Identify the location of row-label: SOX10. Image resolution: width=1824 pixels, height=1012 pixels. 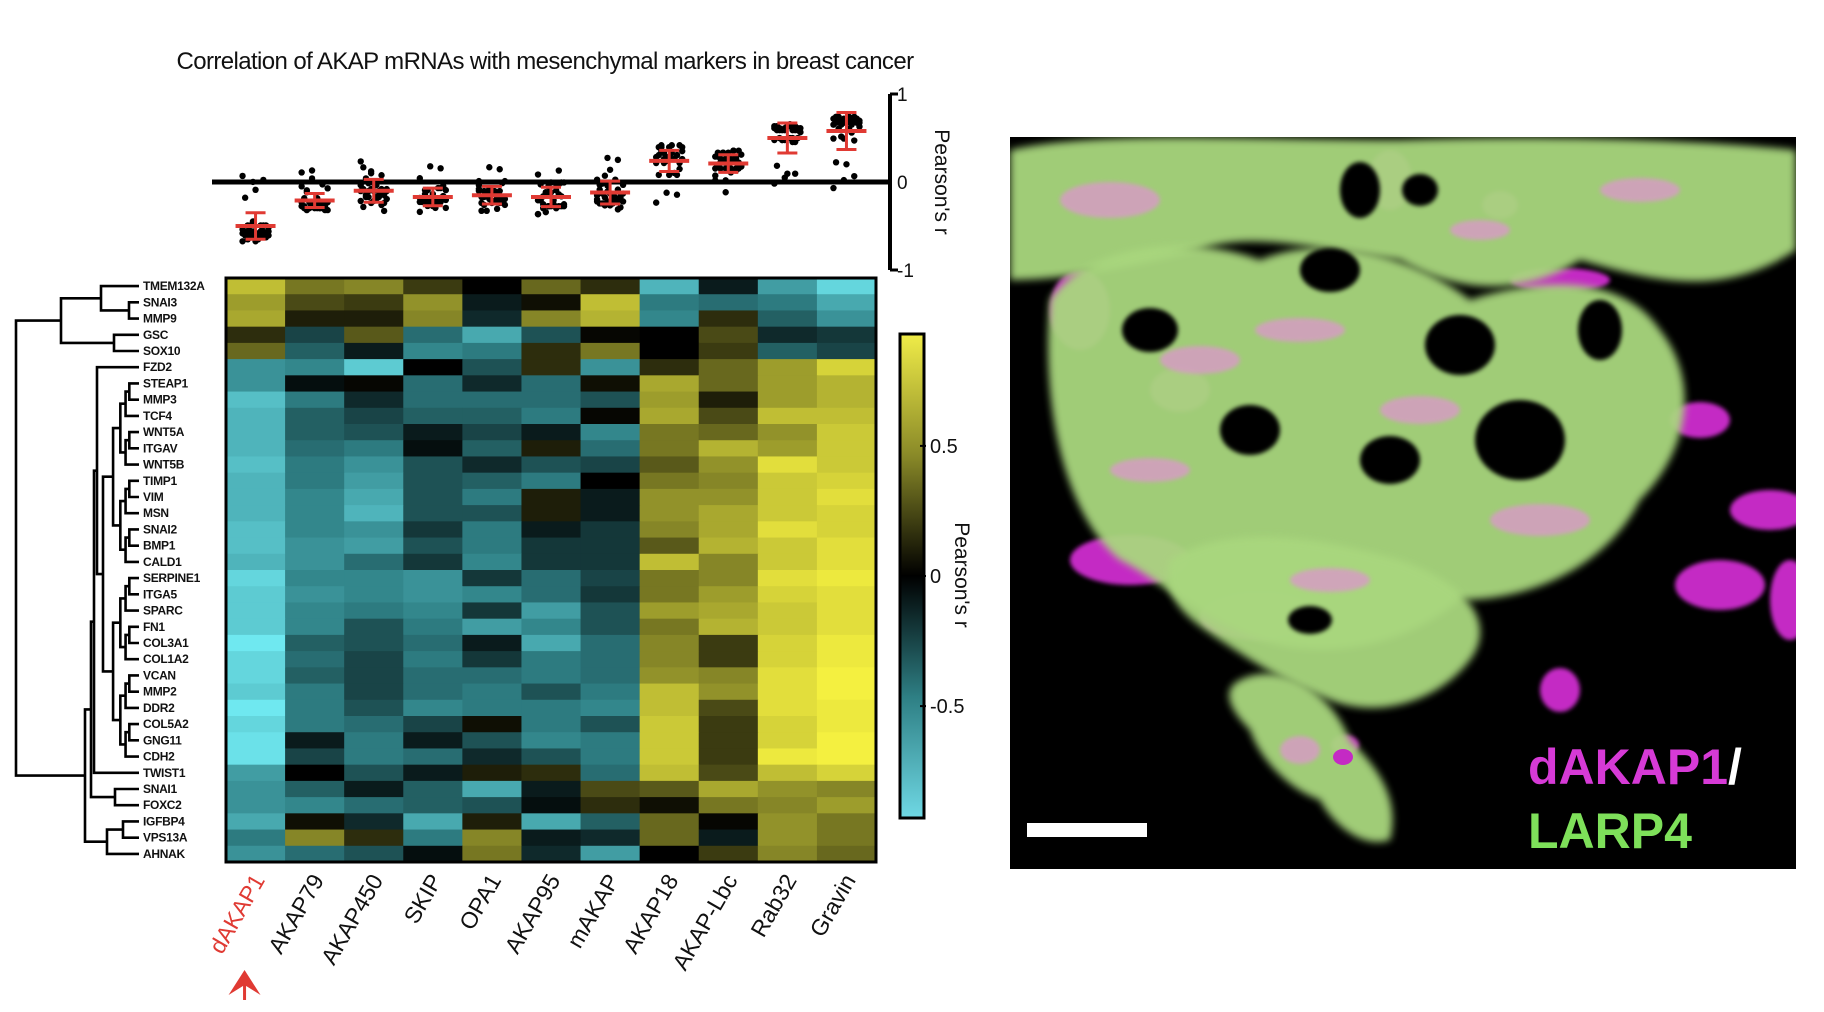
(162, 351).